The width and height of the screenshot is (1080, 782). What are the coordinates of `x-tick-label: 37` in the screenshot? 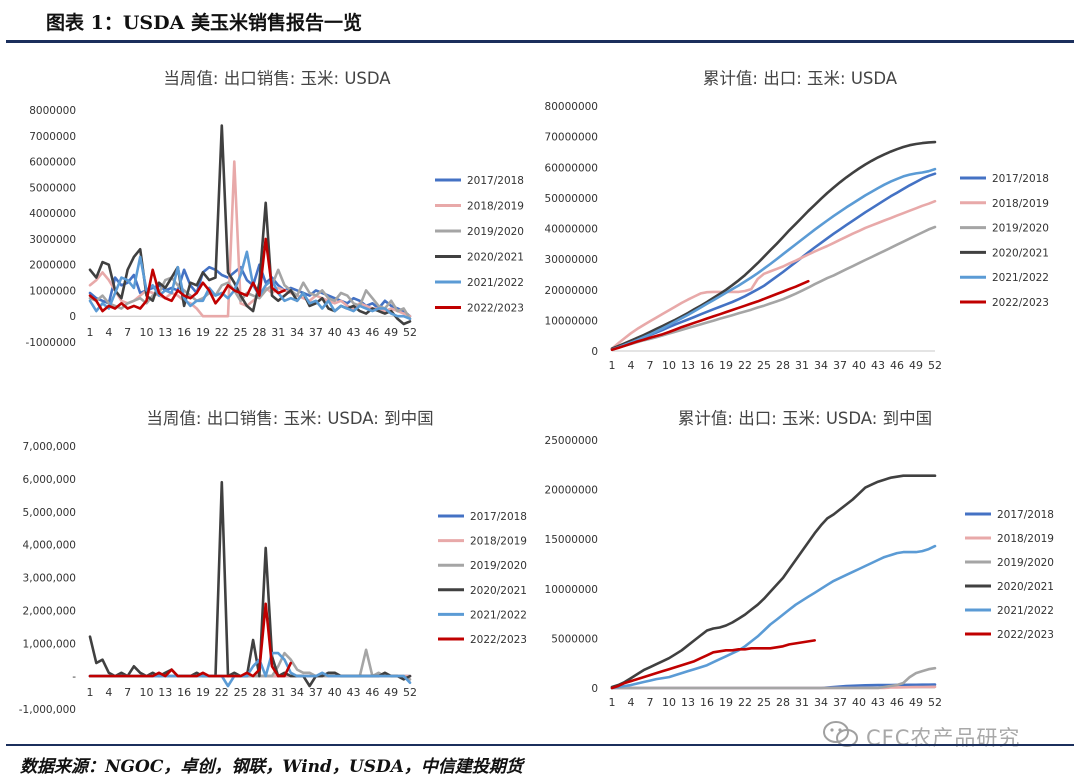 It's located at (840, 365).